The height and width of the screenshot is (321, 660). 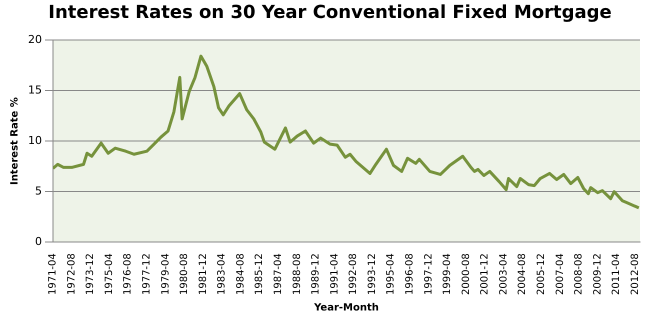 What do you see at coordinates (616, 274) in the screenshot?
I see `x-tick-label: 2011-04` at bounding box center [616, 274].